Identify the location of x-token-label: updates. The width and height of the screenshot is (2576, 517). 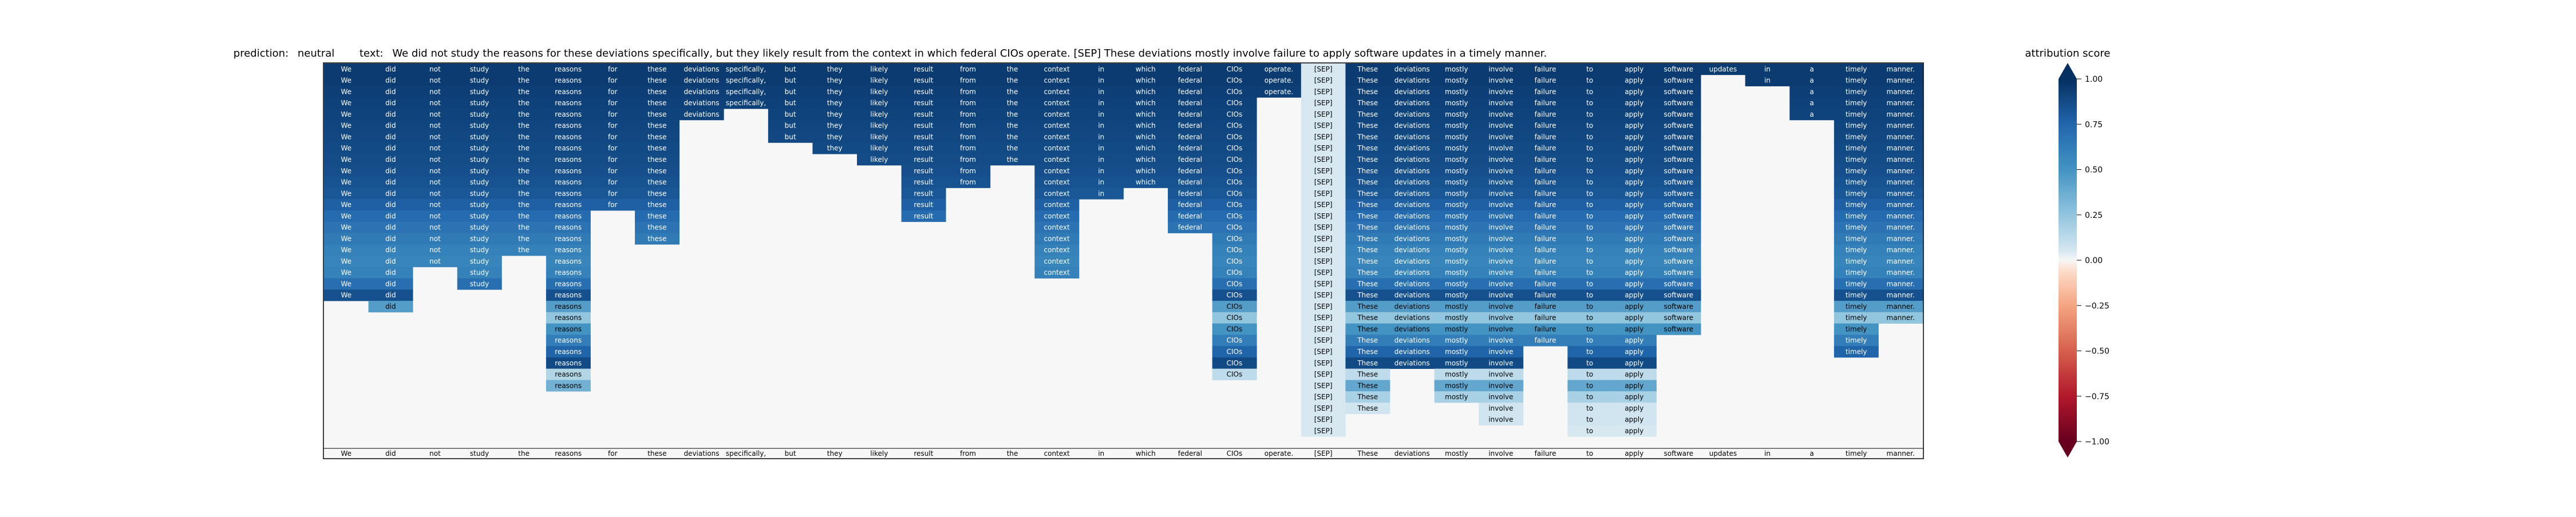
(1723, 454).